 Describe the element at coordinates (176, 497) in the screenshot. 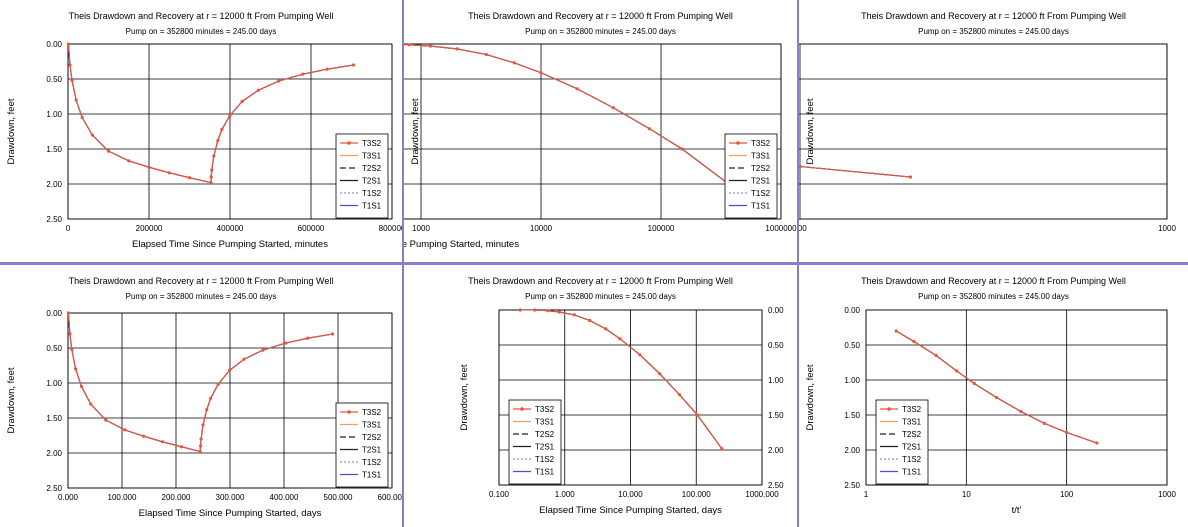

I see `x-tick-label: 200.000` at that location.